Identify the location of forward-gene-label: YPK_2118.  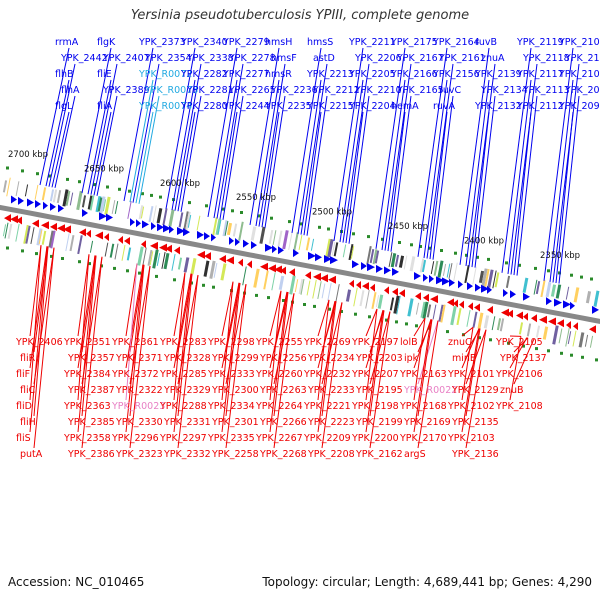
(546, 58).